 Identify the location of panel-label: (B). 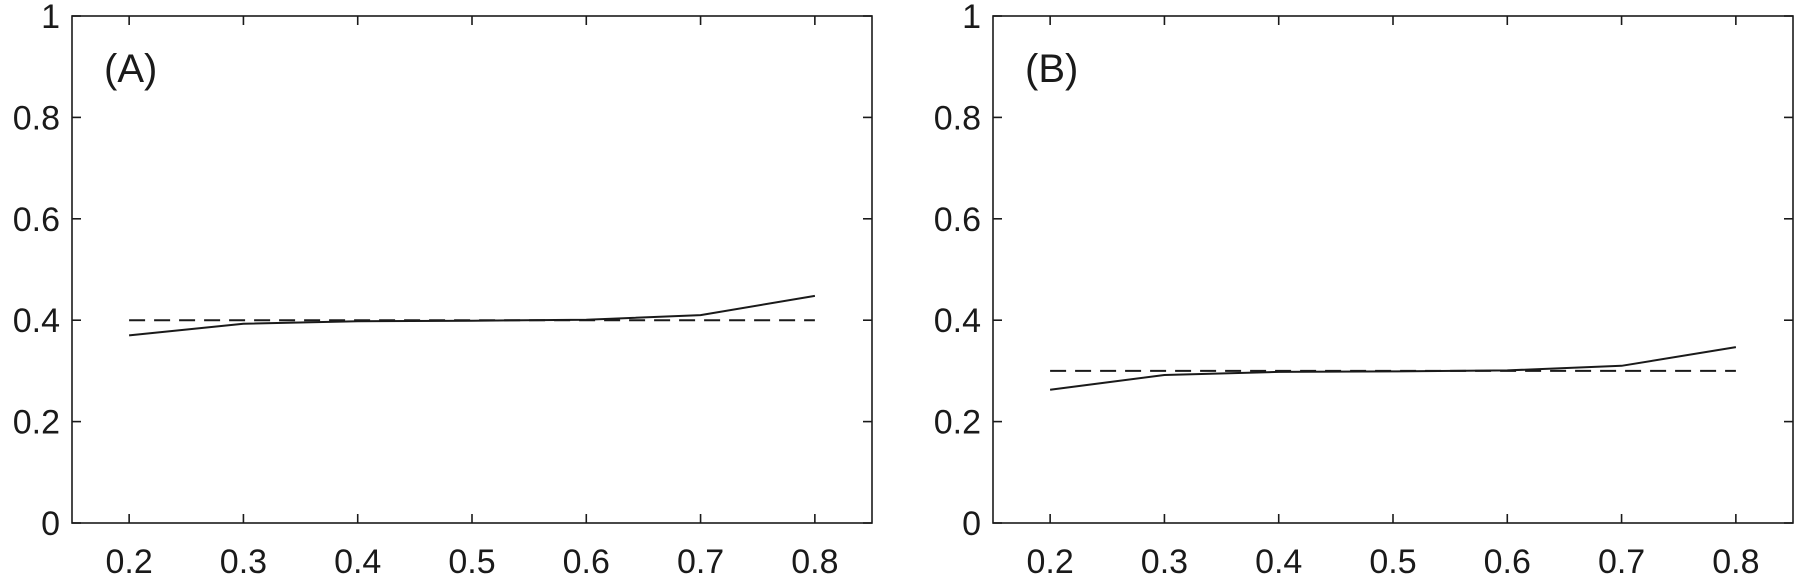
(1051, 69).